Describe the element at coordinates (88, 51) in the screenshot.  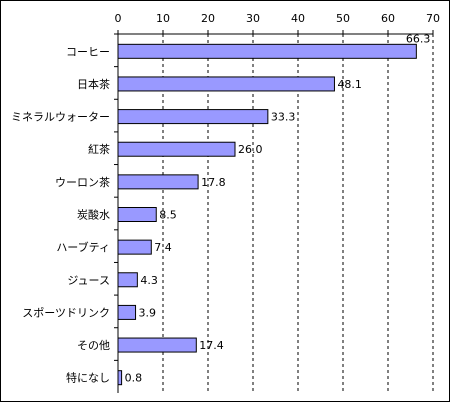
I see `category-label: コーヒー` at that location.